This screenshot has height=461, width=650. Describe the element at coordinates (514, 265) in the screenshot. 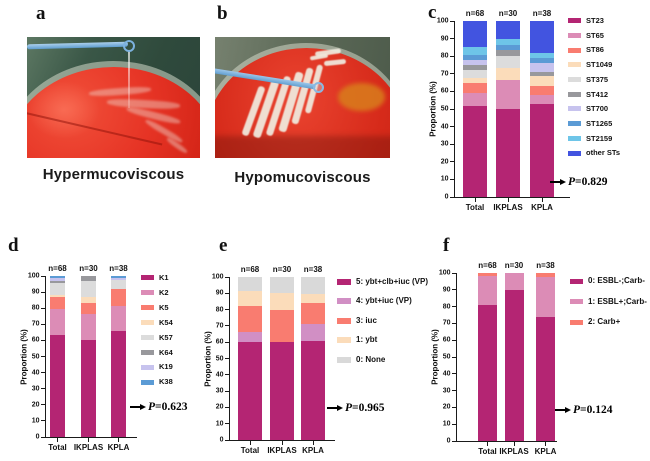

I see `n-count-label: n=30` at that location.